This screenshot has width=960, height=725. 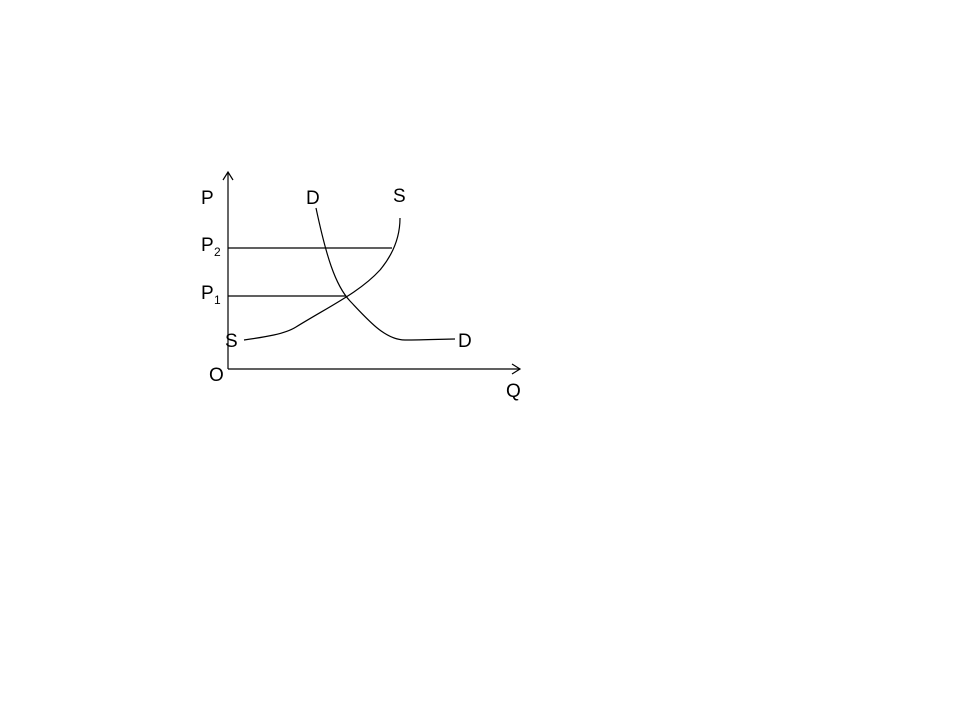 What do you see at coordinates (385, 274) in the screenshot?
I see `demand-curve` at bounding box center [385, 274].